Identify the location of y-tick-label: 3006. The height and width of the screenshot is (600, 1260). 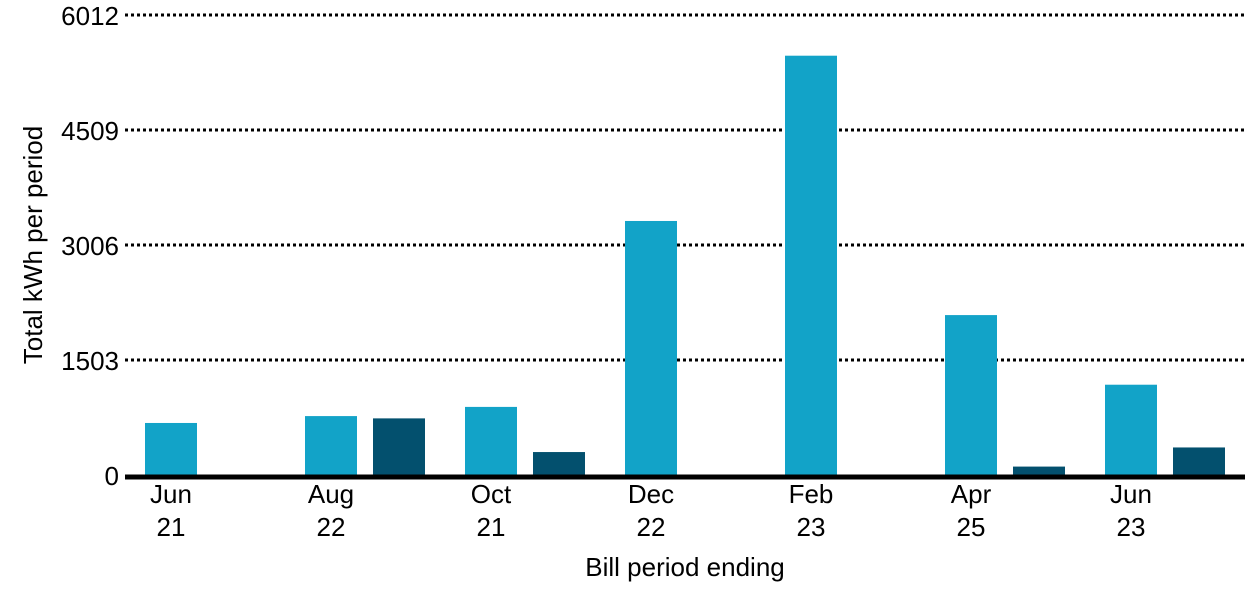
(90, 246).